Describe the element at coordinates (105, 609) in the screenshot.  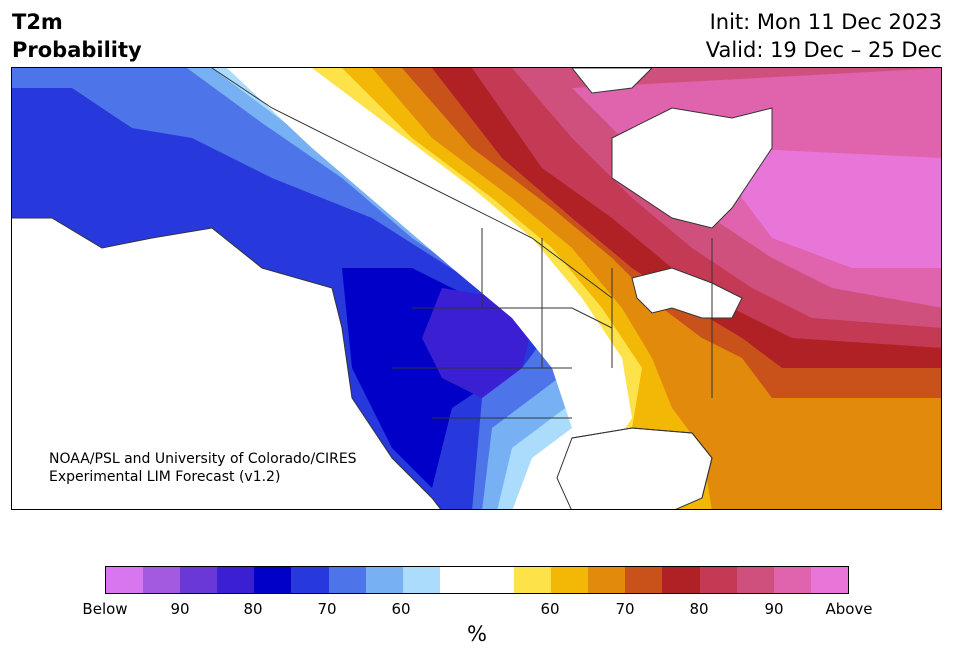
I see `colorbar-tick-label: Below` at that location.